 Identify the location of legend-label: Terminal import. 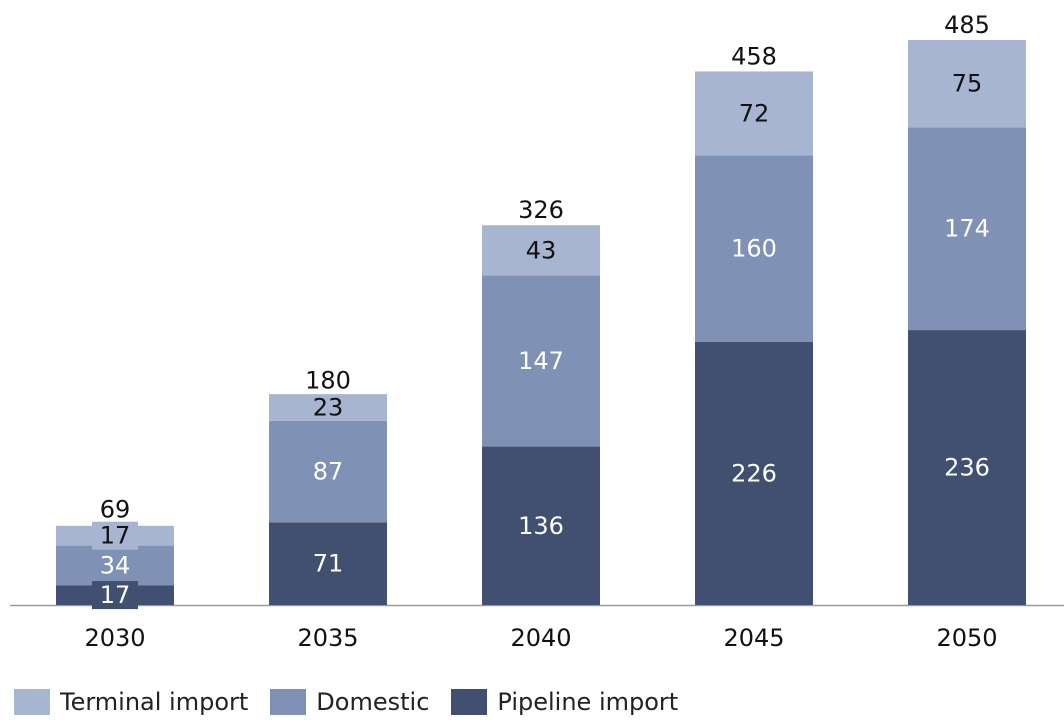
(154, 702).